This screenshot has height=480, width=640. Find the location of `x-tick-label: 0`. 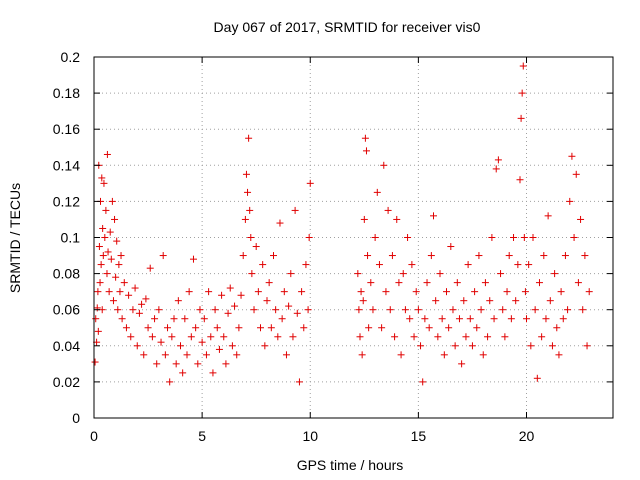

x-tick-label: 0 is located at coordinates (94, 436).